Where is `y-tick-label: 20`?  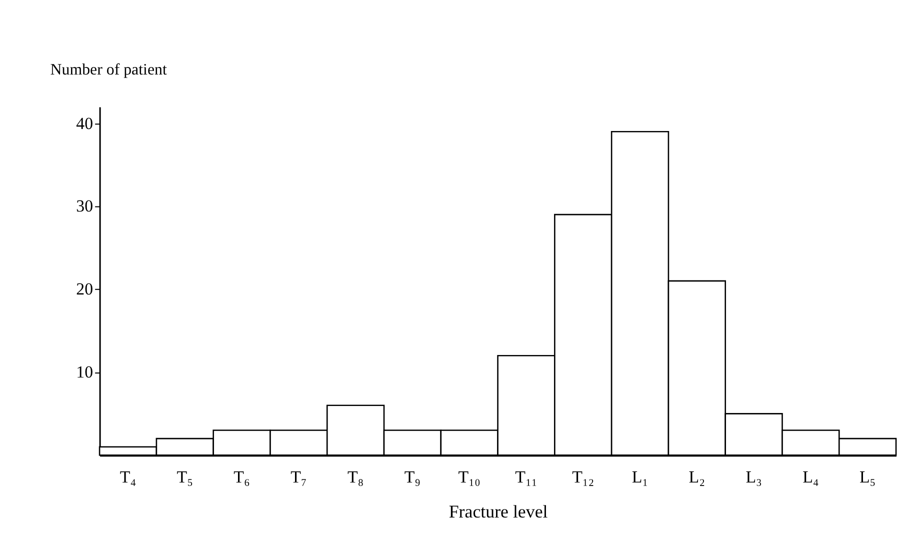 y-tick-label: 20 is located at coordinates (85, 289).